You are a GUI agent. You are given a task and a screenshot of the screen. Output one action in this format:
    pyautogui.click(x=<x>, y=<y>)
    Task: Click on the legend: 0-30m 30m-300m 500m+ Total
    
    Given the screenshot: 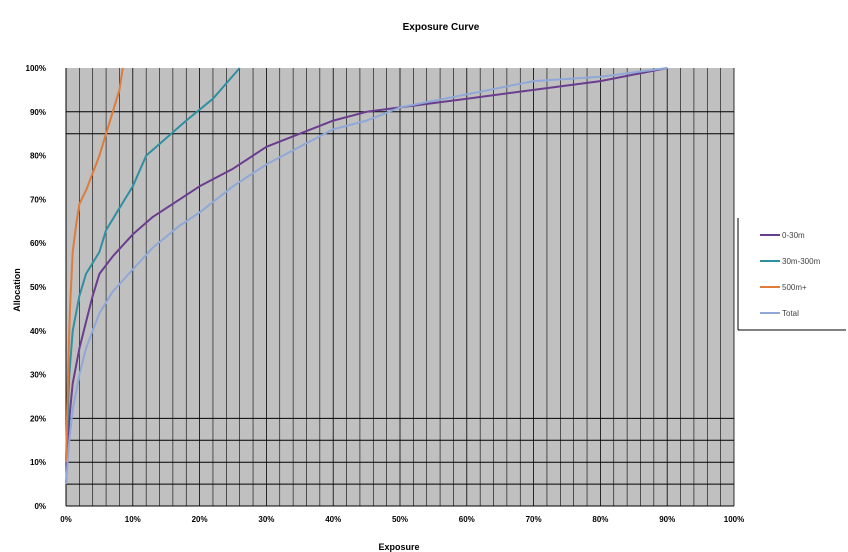 What is the action you would take?
    pyautogui.click(x=791, y=274)
    